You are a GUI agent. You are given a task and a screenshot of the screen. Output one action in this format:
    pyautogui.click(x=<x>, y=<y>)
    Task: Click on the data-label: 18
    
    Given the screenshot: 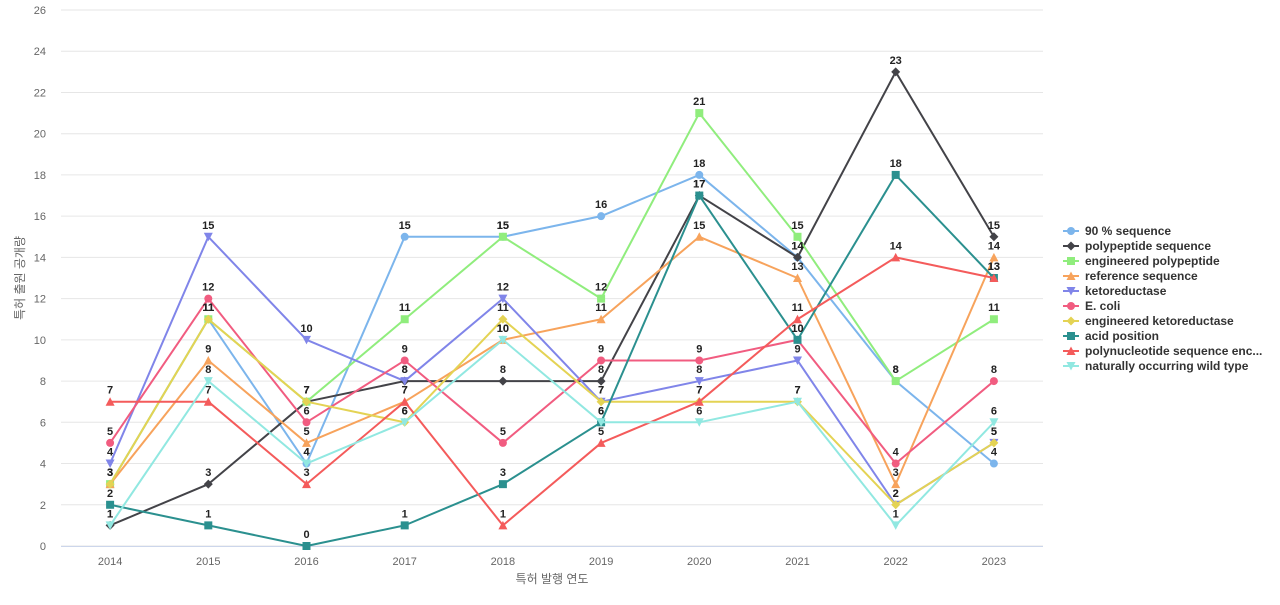 What is the action you would take?
    pyautogui.click(x=699, y=164)
    